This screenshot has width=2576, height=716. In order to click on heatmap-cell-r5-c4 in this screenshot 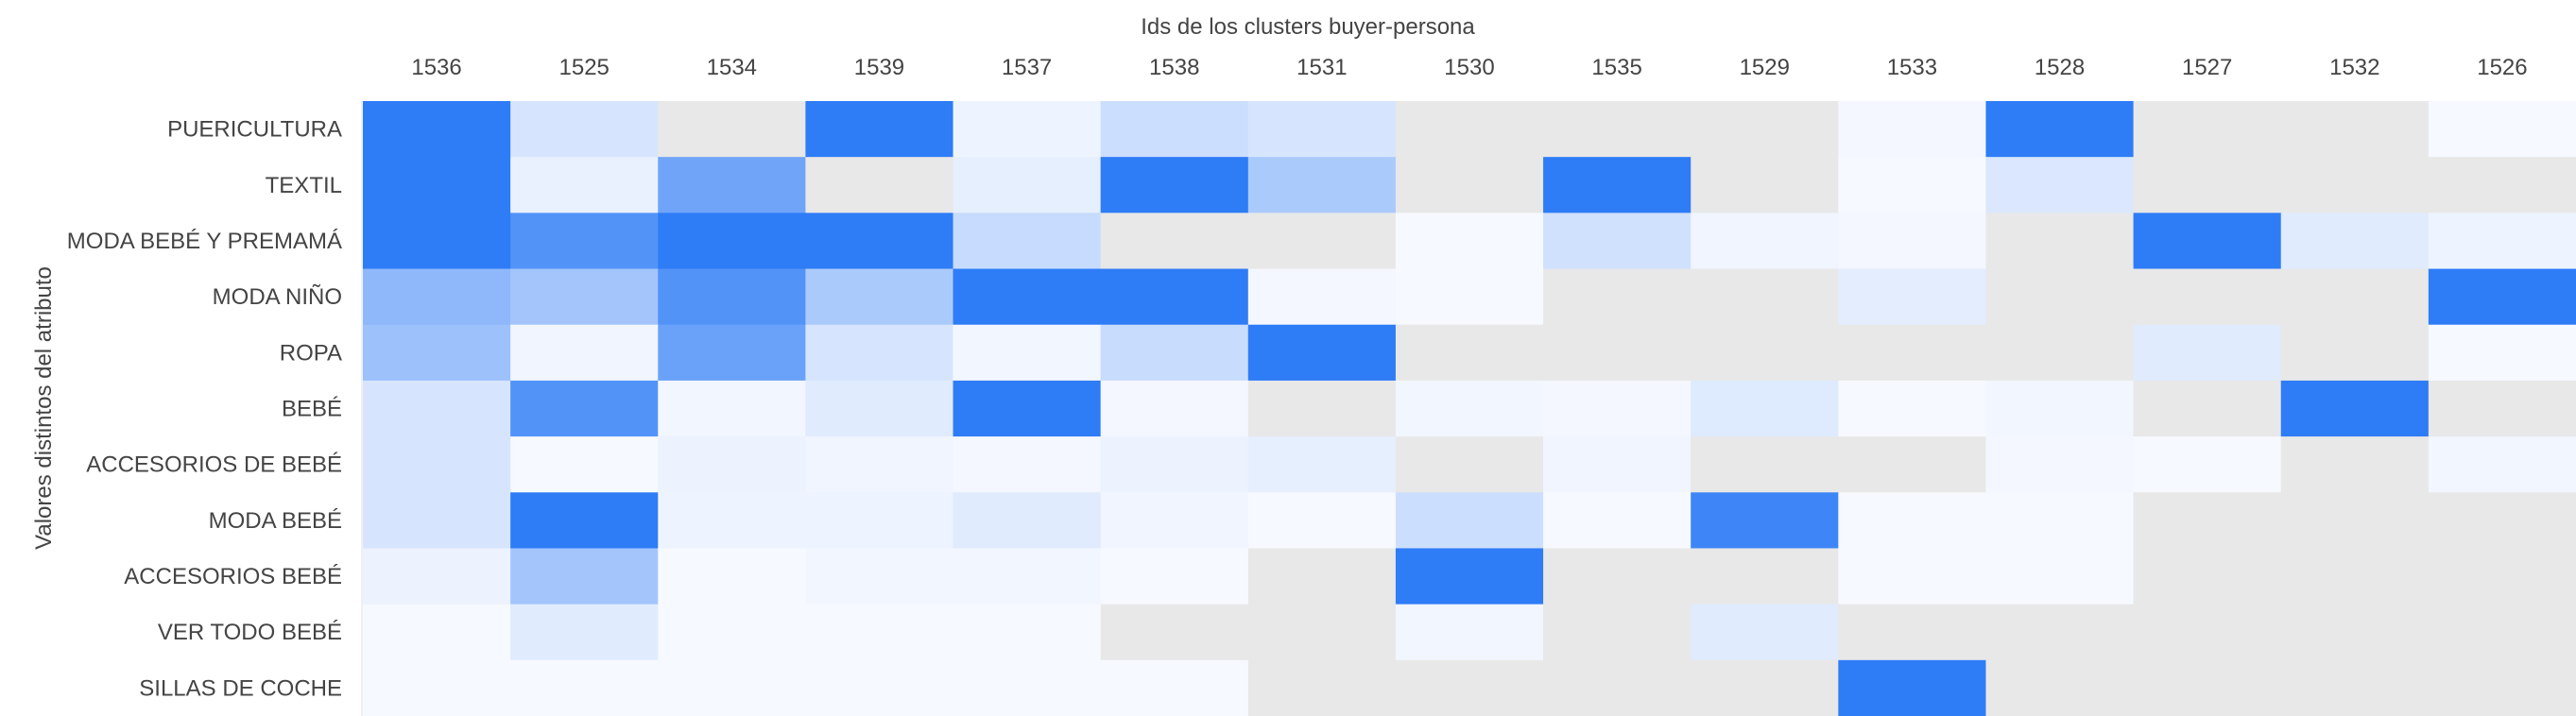, I will do `click(1027, 409)`.